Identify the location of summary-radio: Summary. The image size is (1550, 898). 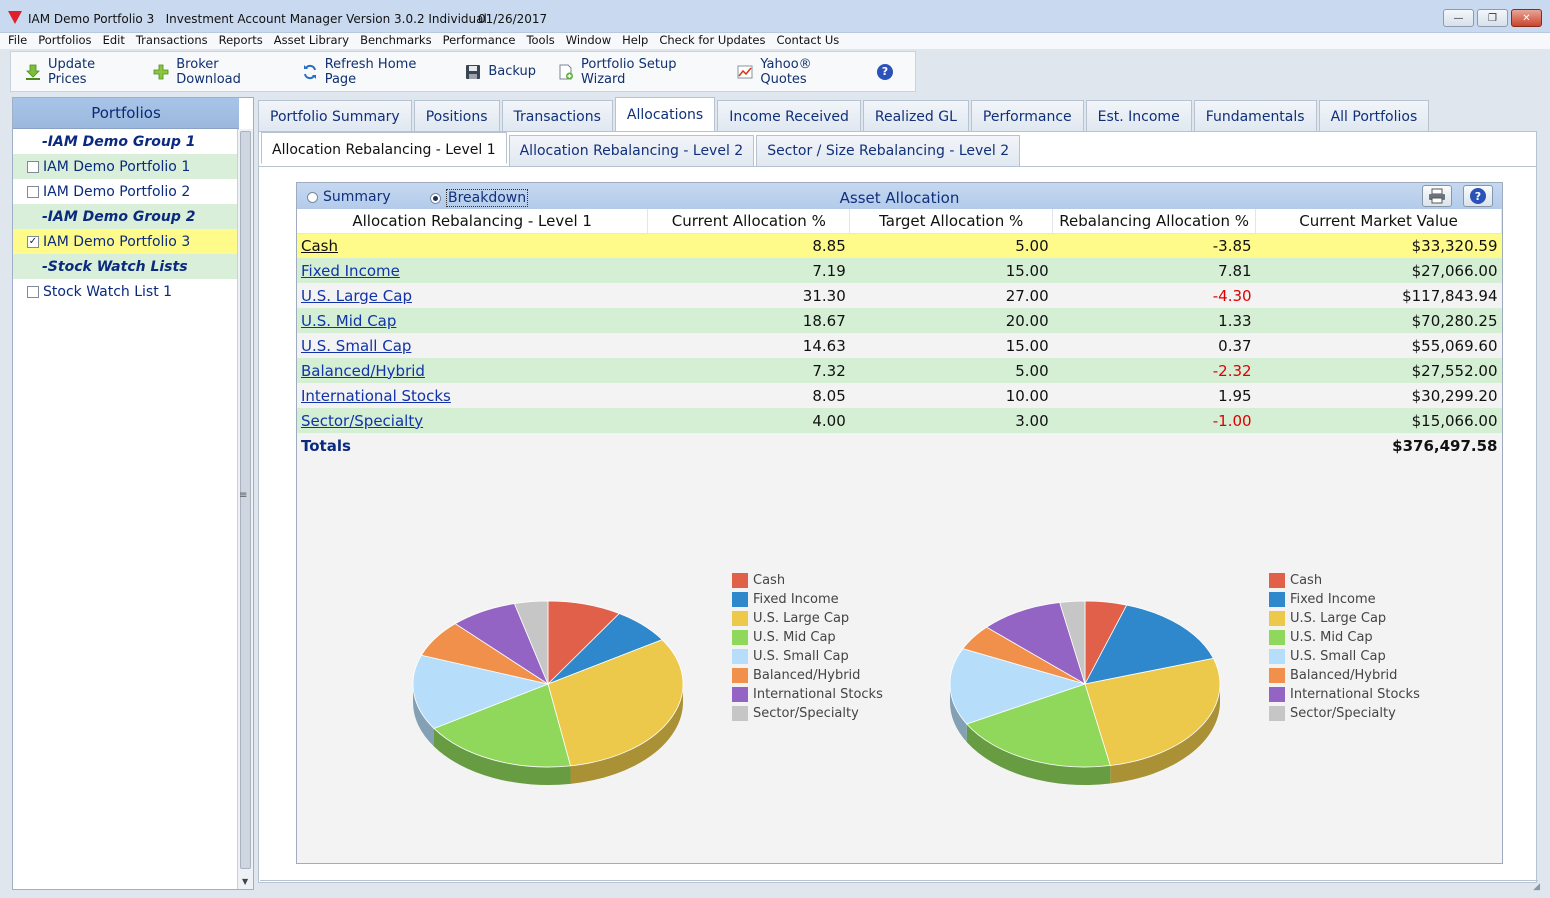
(349, 197).